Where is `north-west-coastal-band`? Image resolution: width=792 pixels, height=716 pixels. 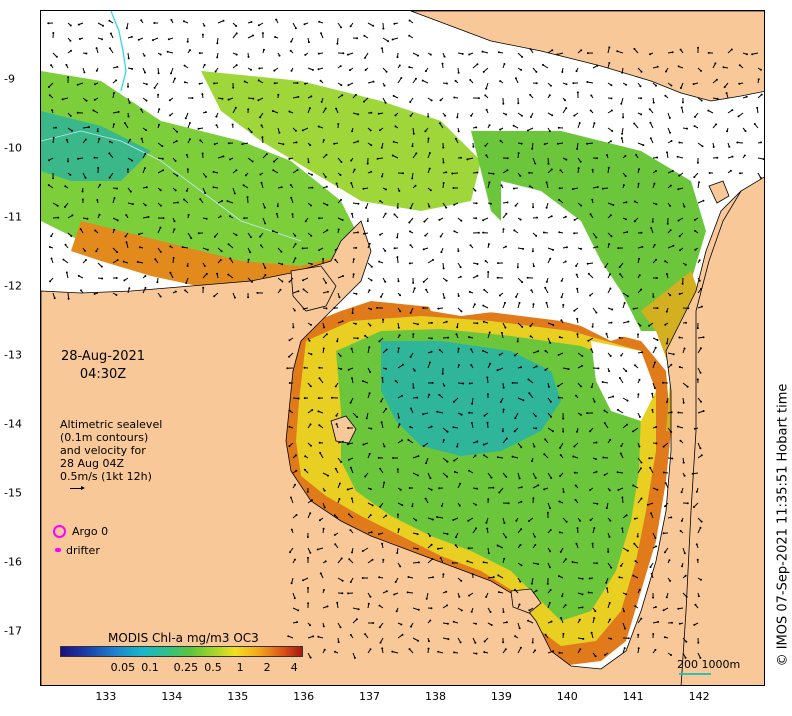
north-west-coastal-band is located at coordinates (206, 256).